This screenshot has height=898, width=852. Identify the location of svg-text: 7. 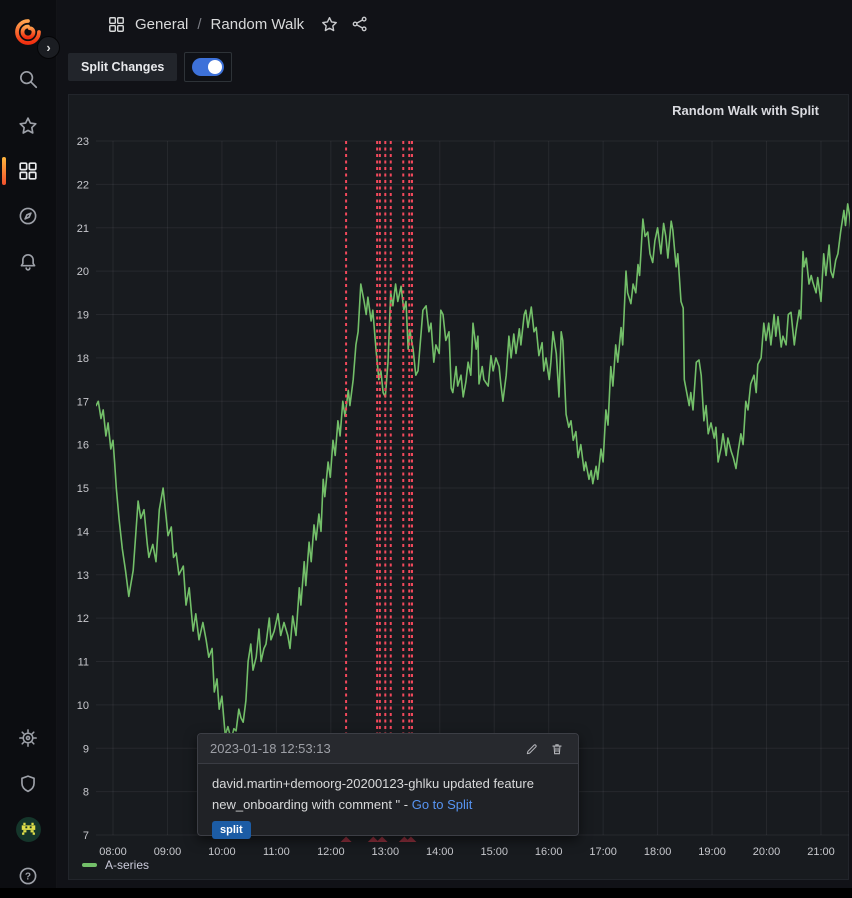
(86, 836).